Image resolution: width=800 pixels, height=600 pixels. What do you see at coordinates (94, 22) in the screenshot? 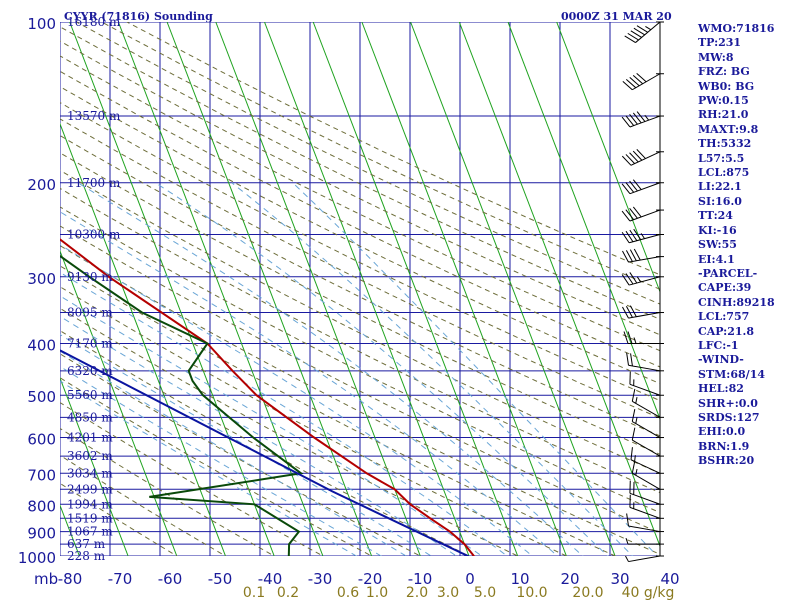
I see `height-label: 16180 m` at bounding box center [94, 22].